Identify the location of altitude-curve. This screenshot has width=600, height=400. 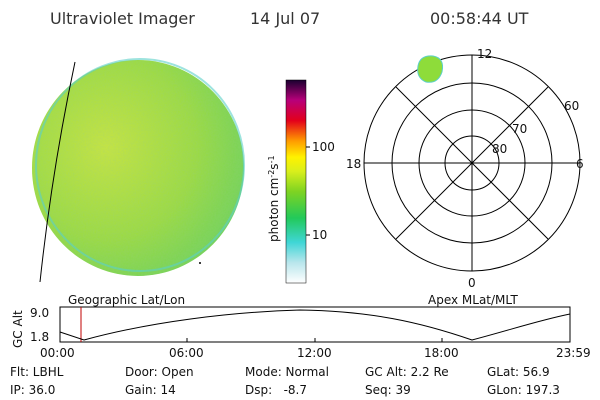
(315, 325).